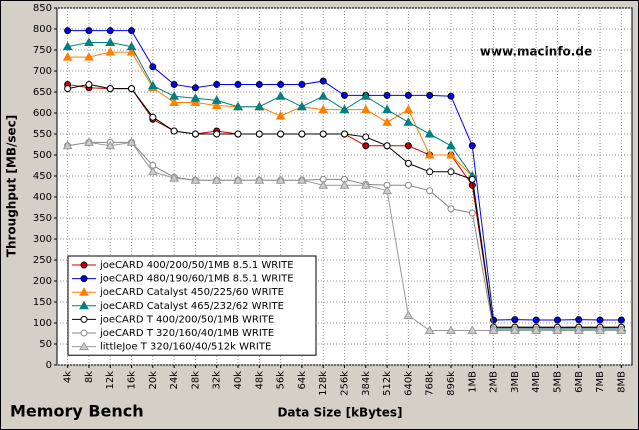 Image resolution: width=639 pixels, height=430 pixels. I want to click on x-tick-label: 40k, so click(238, 380).